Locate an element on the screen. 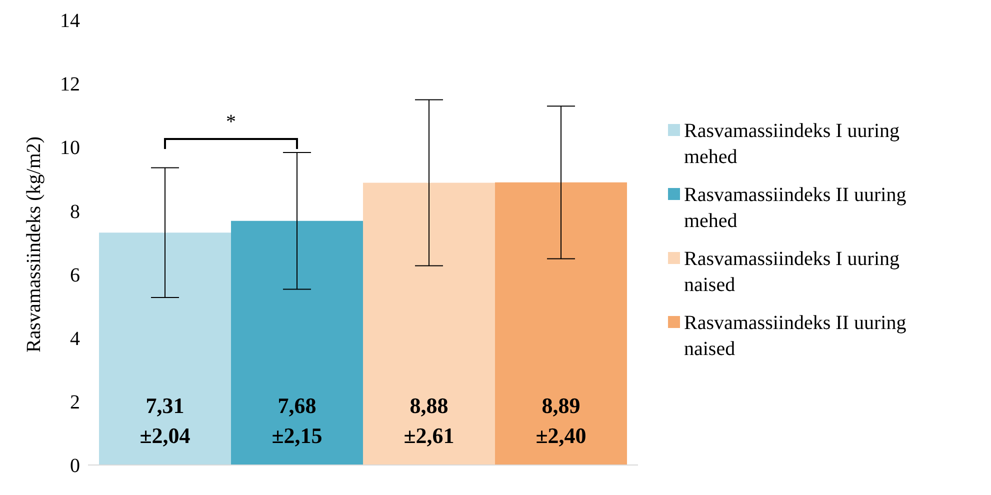 The height and width of the screenshot is (495, 991). y-tick-label: 0 is located at coordinates (75, 466).